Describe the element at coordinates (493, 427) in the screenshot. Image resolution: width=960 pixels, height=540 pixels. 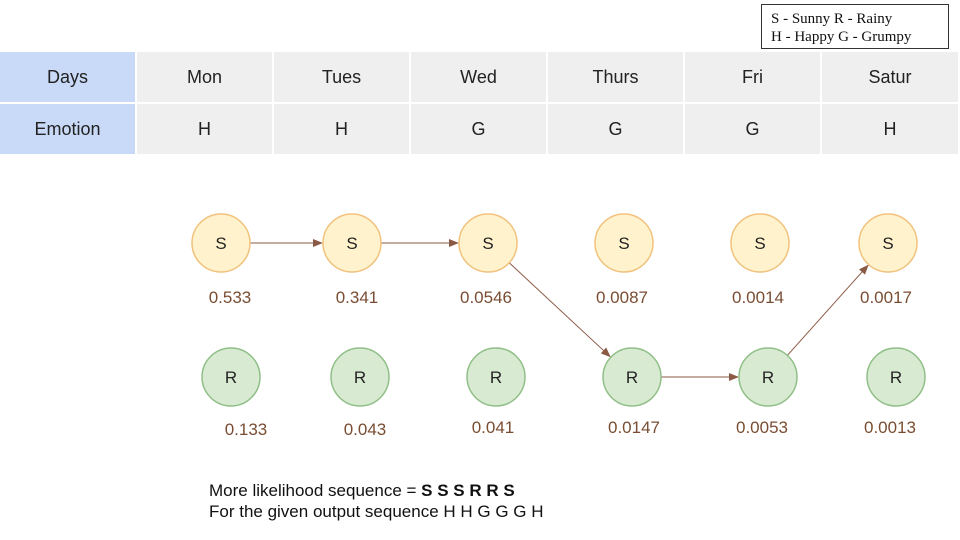
I see `rainy-probability: 0.041` at that location.